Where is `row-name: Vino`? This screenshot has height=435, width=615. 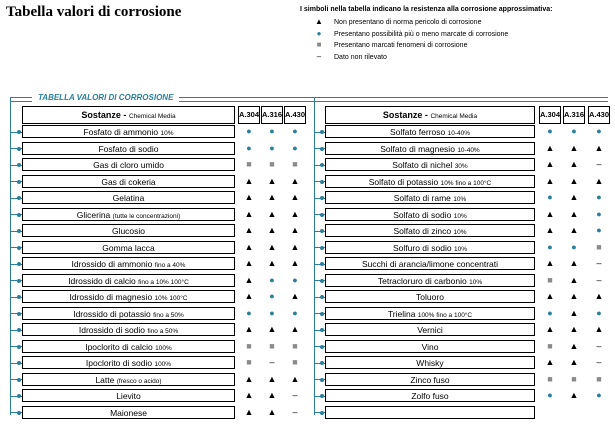
row-name: Vino is located at coordinates (430, 346).